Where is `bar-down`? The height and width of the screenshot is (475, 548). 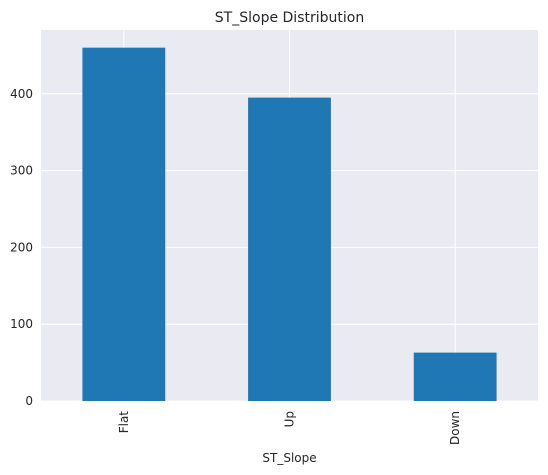
bar-down is located at coordinates (455, 376).